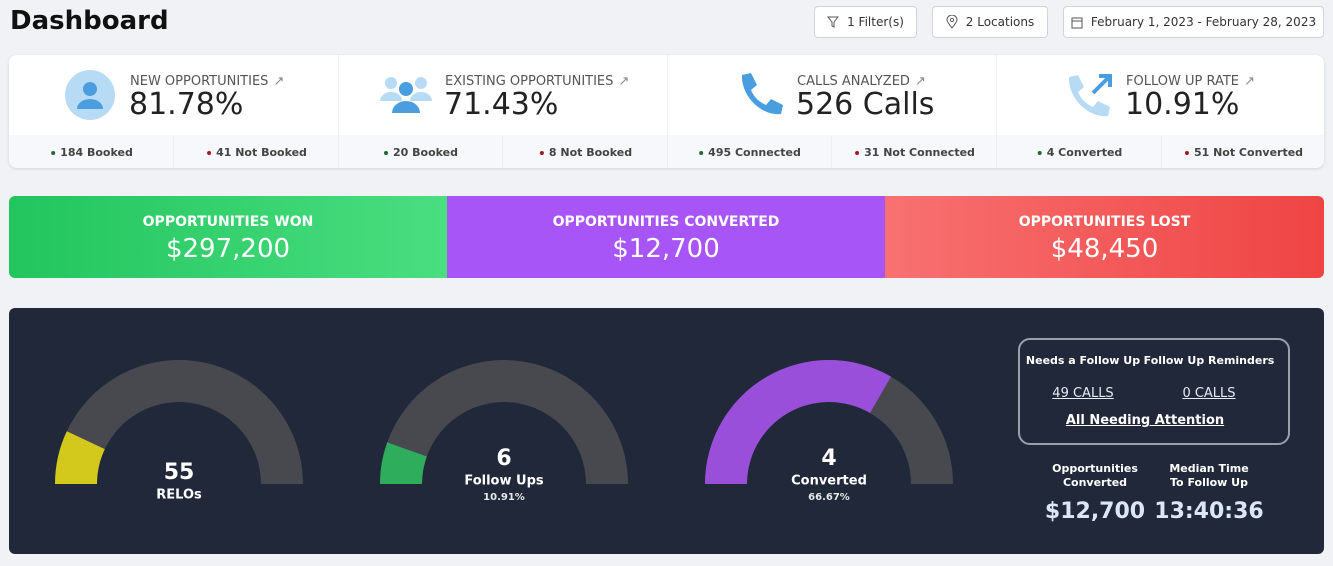 The height and width of the screenshot is (566, 1333). I want to click on group-icon, so click(406, 95).